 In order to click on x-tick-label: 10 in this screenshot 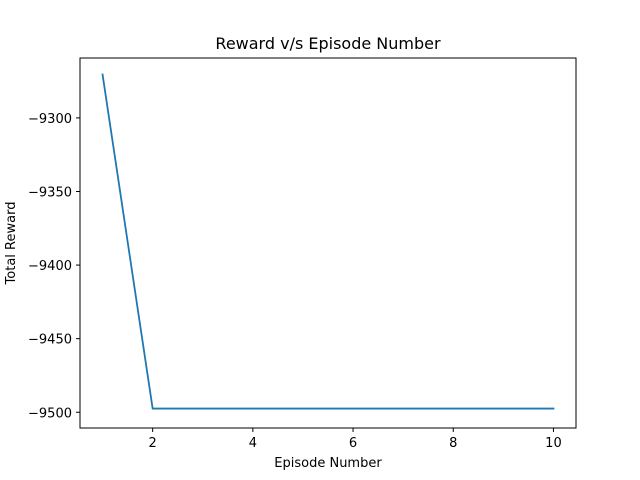, I will do `click(553, 443)`.